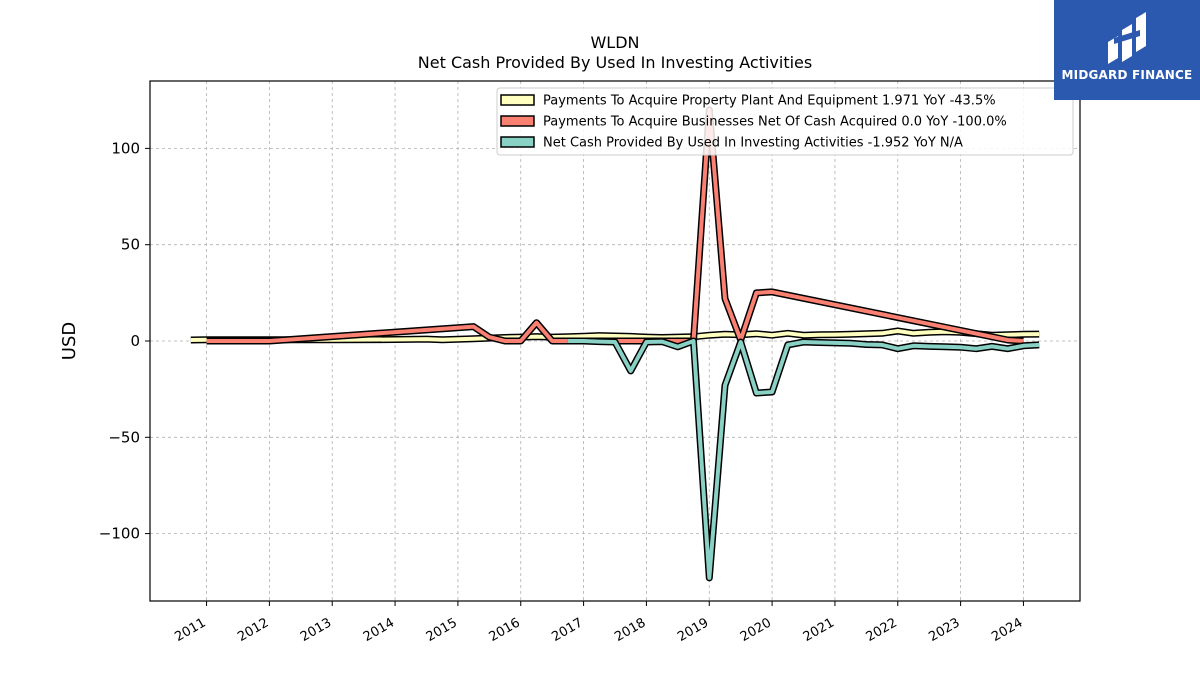 Image resolution: width=1200 pixels, height=675 pixels. What do you see at coordinates (190, 630) in the screenshot?
I see `x-tick-label: 2011` at bounding box center [190, 630].